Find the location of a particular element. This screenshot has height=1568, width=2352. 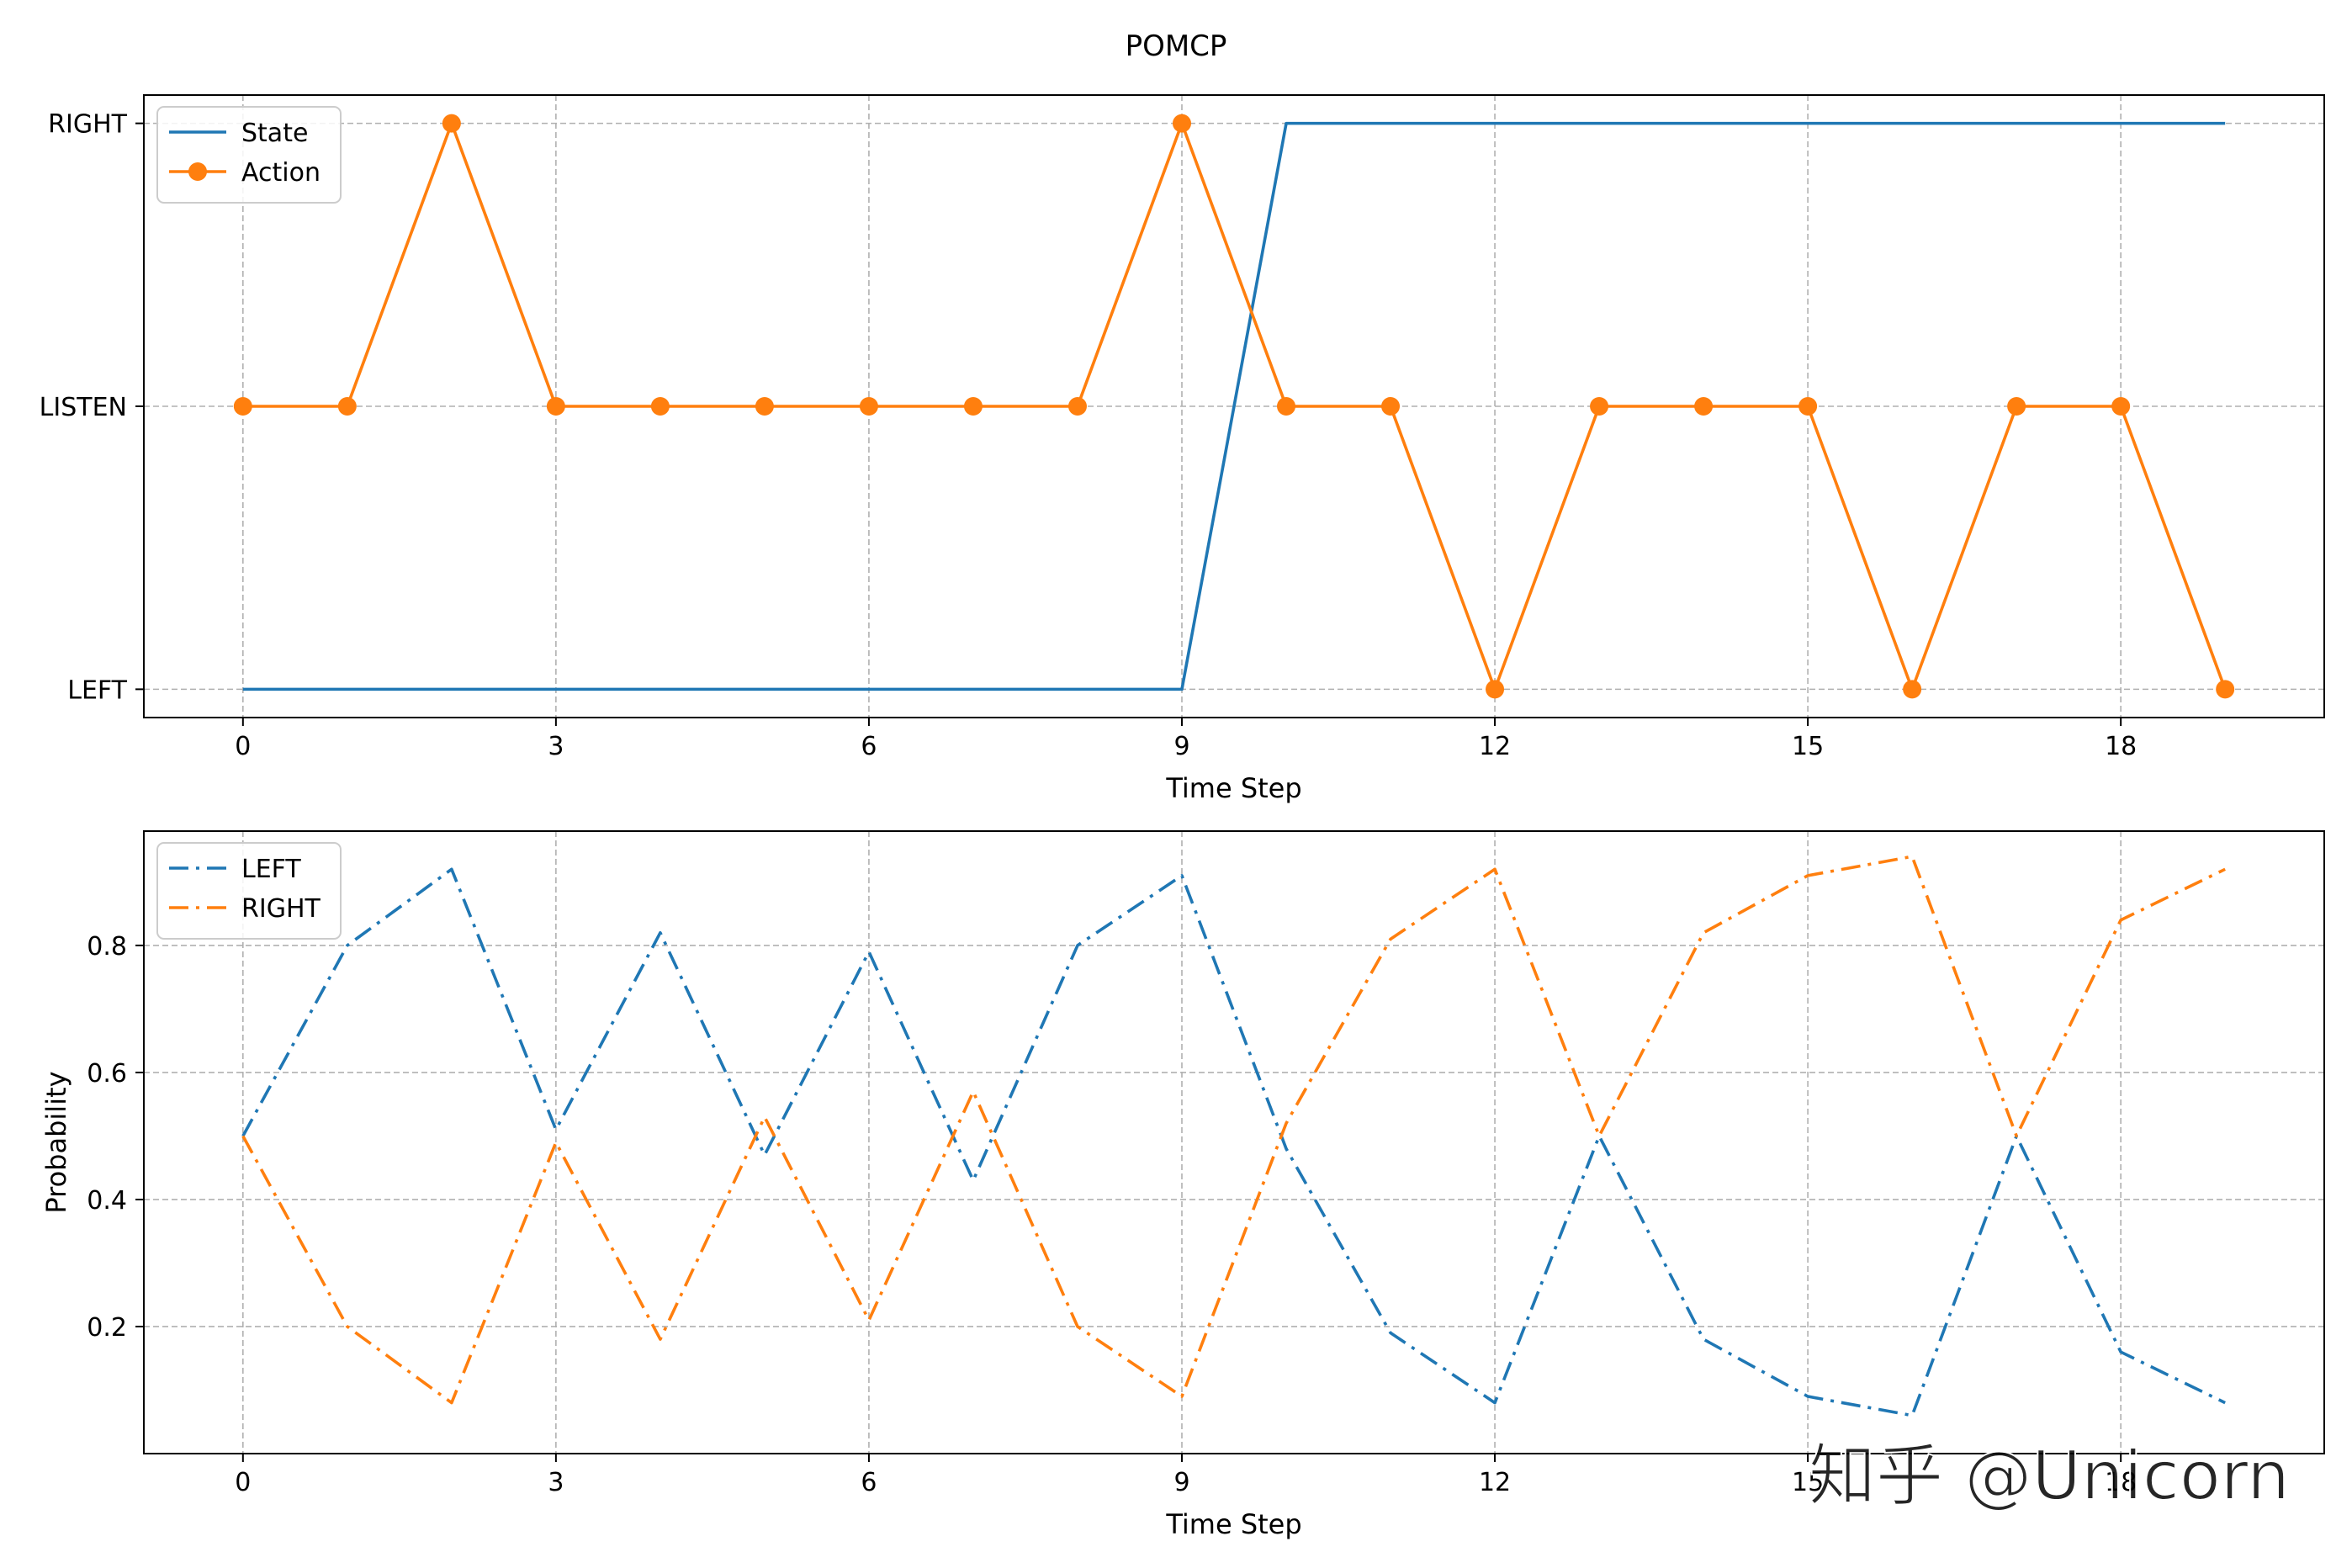

y-tick-label: 0.8 is located at coordinates (107, 946).